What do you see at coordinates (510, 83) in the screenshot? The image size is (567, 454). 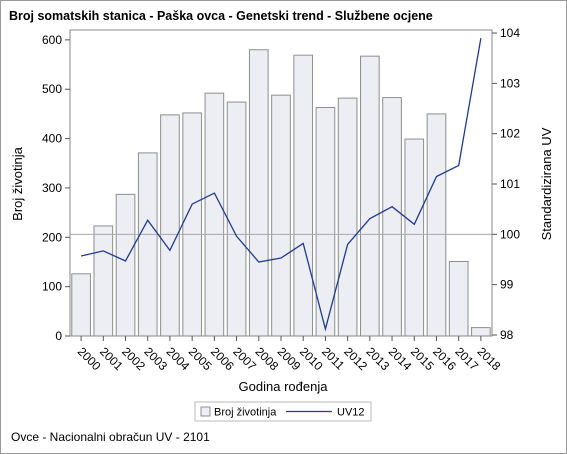 I see `y2-tick-label: 103` at bounding box center [510, 83].